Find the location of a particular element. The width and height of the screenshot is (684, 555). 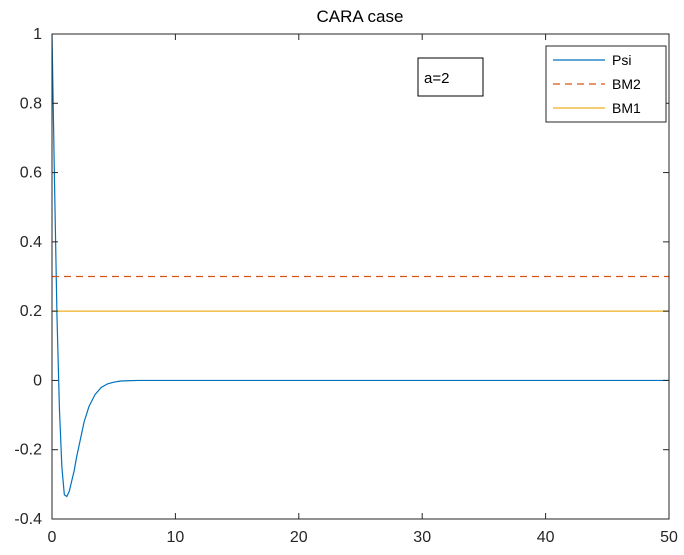

annotation-frame is located at coordinates (450, 77).